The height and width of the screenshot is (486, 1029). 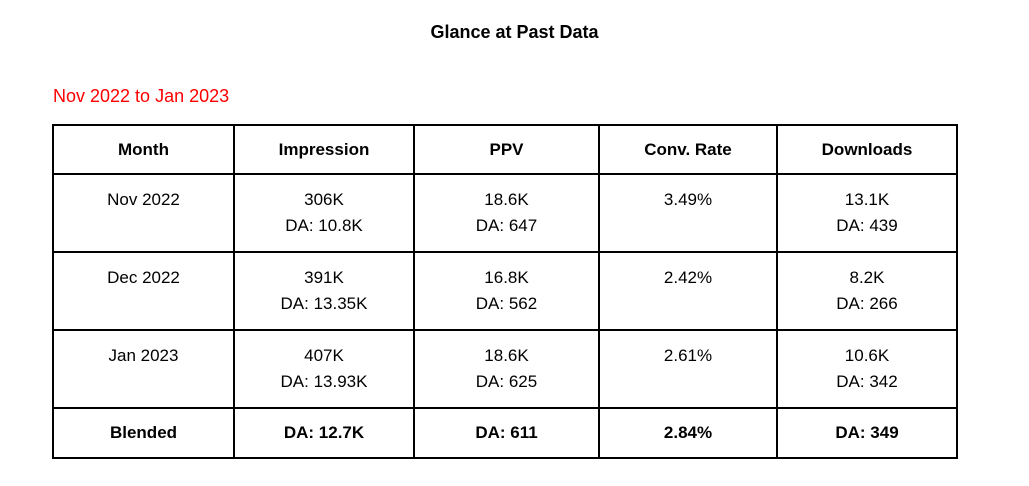 I want to click on downloads-cell: 10.6K DA: 342, so click(x=867, y=369).